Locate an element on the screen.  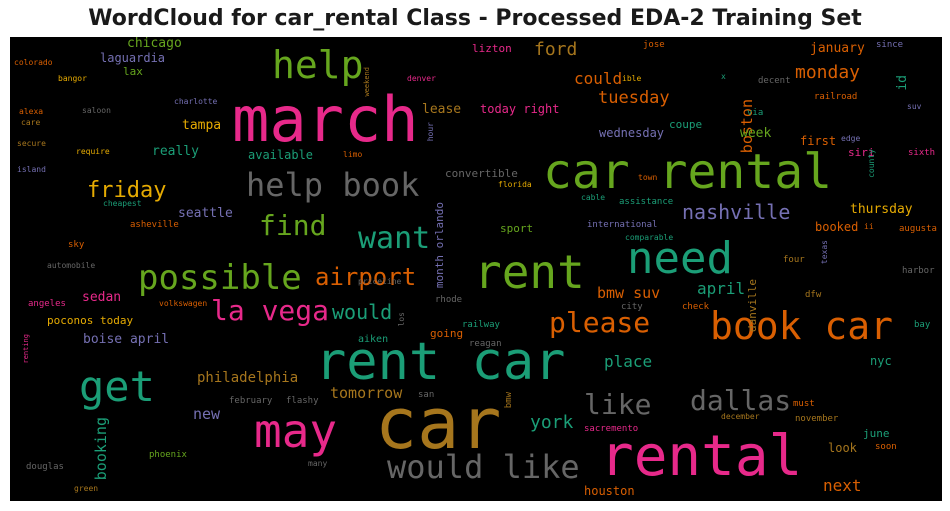
cloud-word: ford is located at coordinates (556, 49).